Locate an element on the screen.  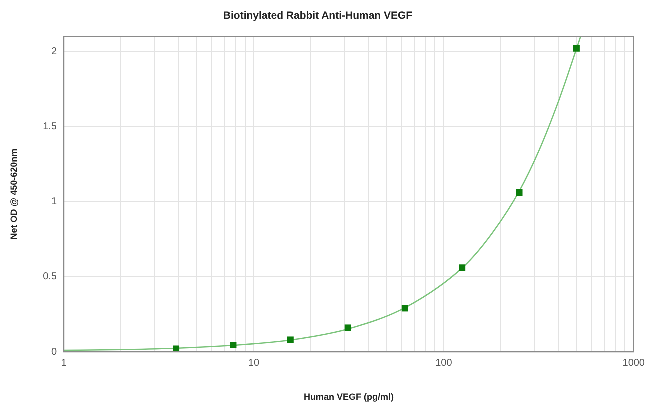
chart-title: Biotinylated Rabbit Anti-Human VEGF is located at coordinates (318, 16).